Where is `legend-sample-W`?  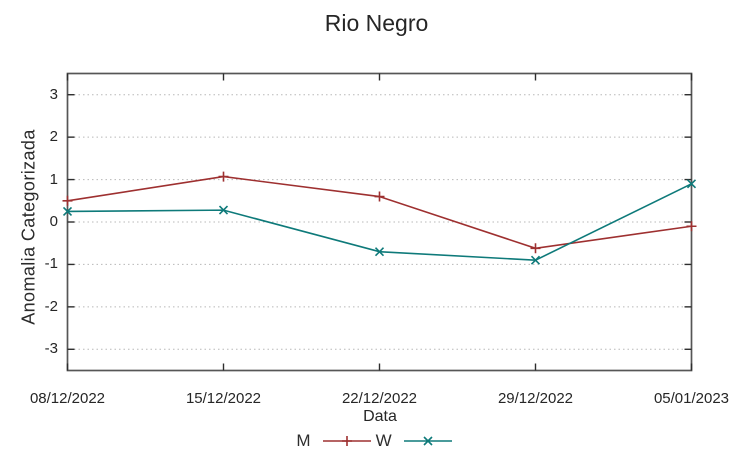 legend-sample-W is located at coordinates (427, 441).